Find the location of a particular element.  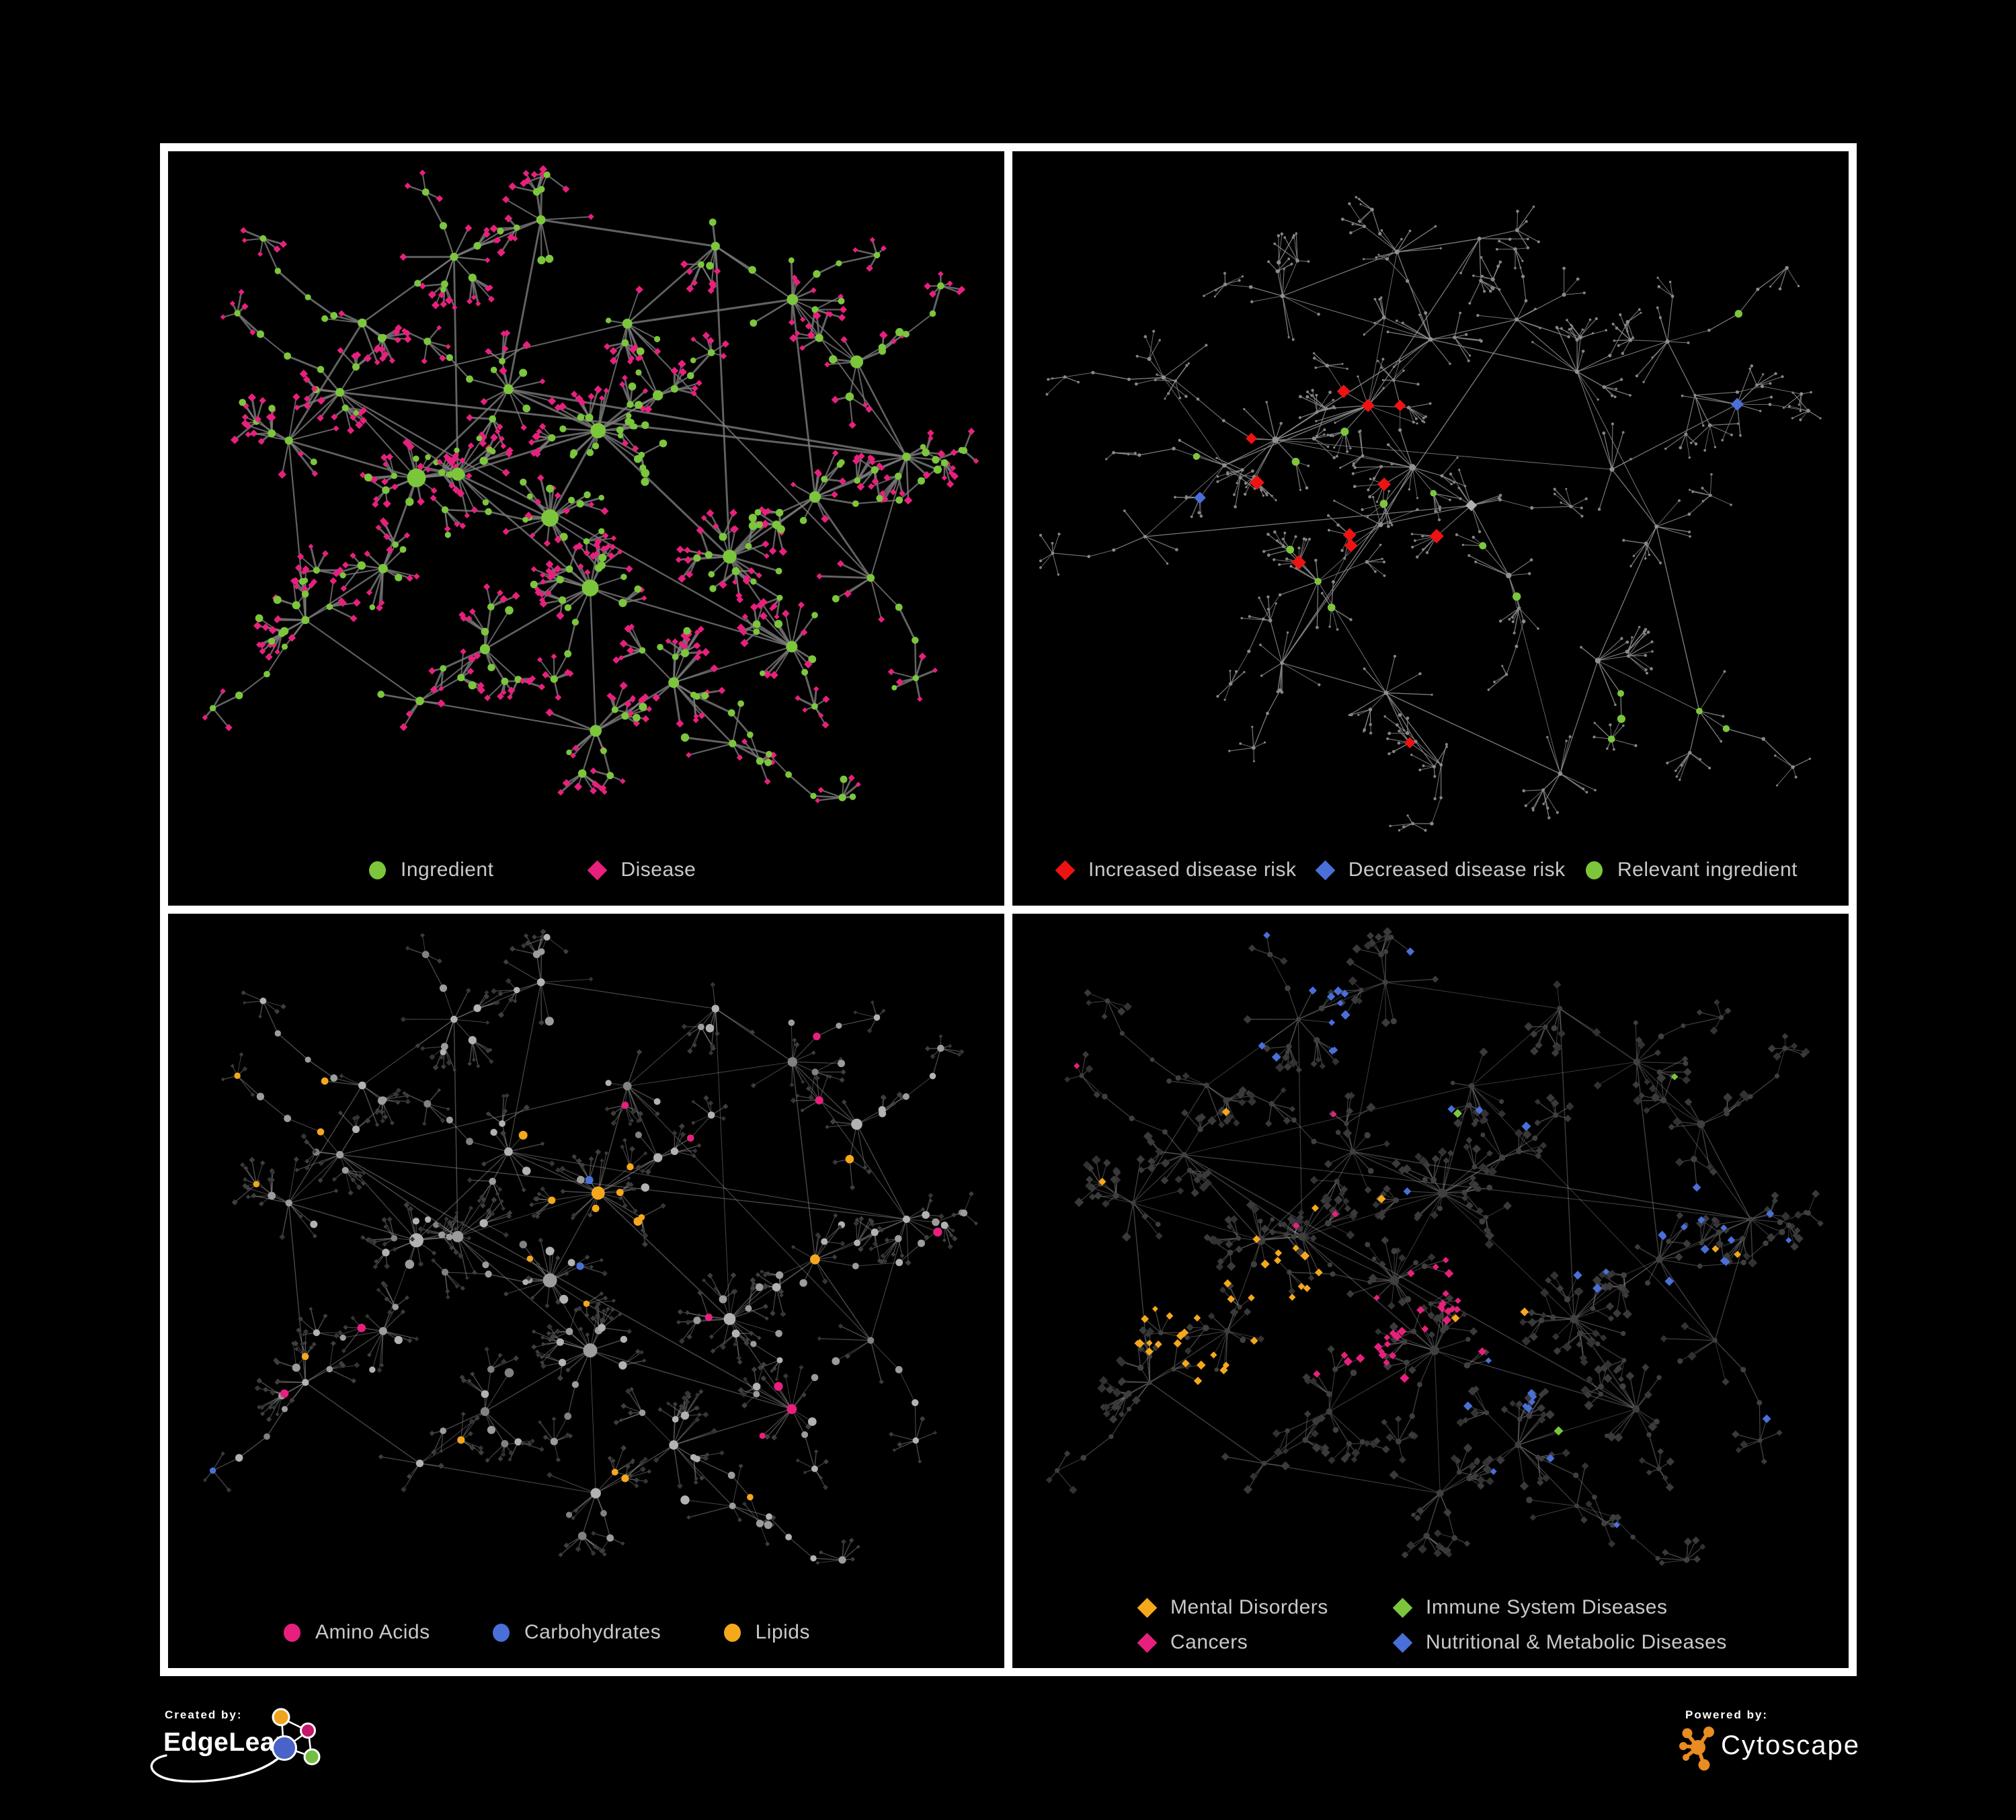

carbohydrates-swatch-icon is located at coordinates (501, 1632).